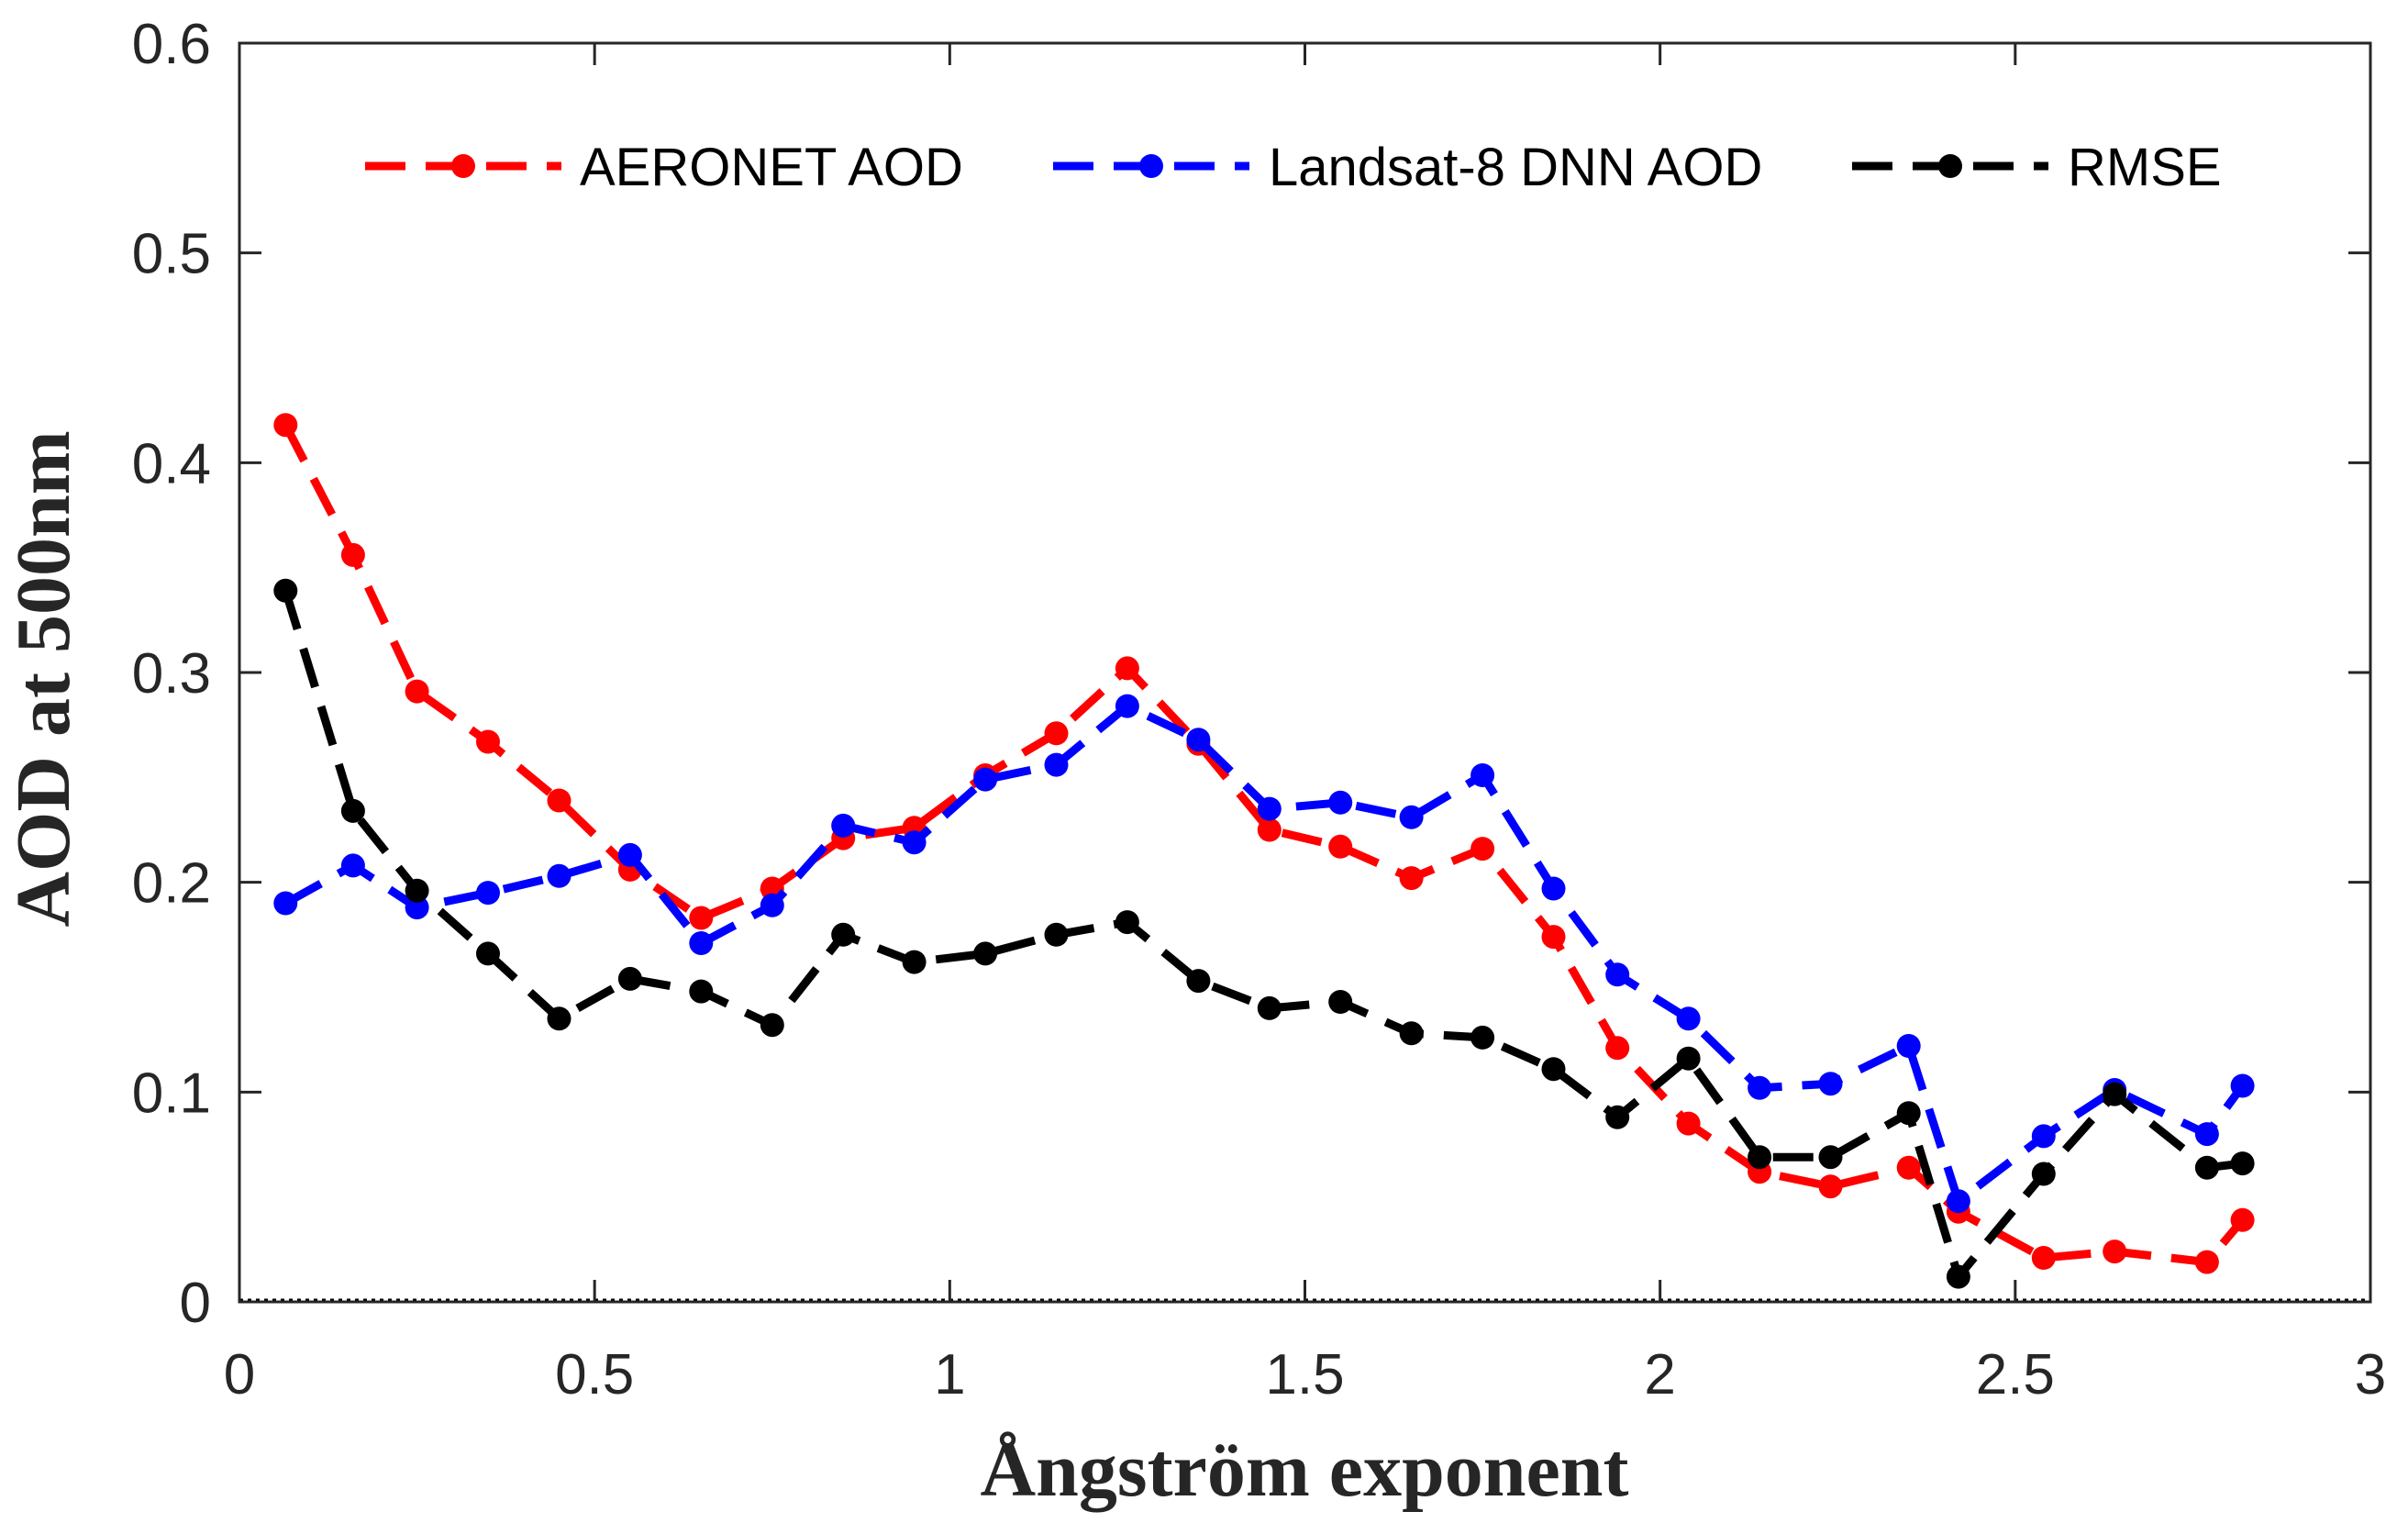 Image resolution: width=2408 pixels, height=1534 pixels. I want to click on legend: AERONET AOD Landsat-8 DNN AOD RMSE, so click(1293, 167).